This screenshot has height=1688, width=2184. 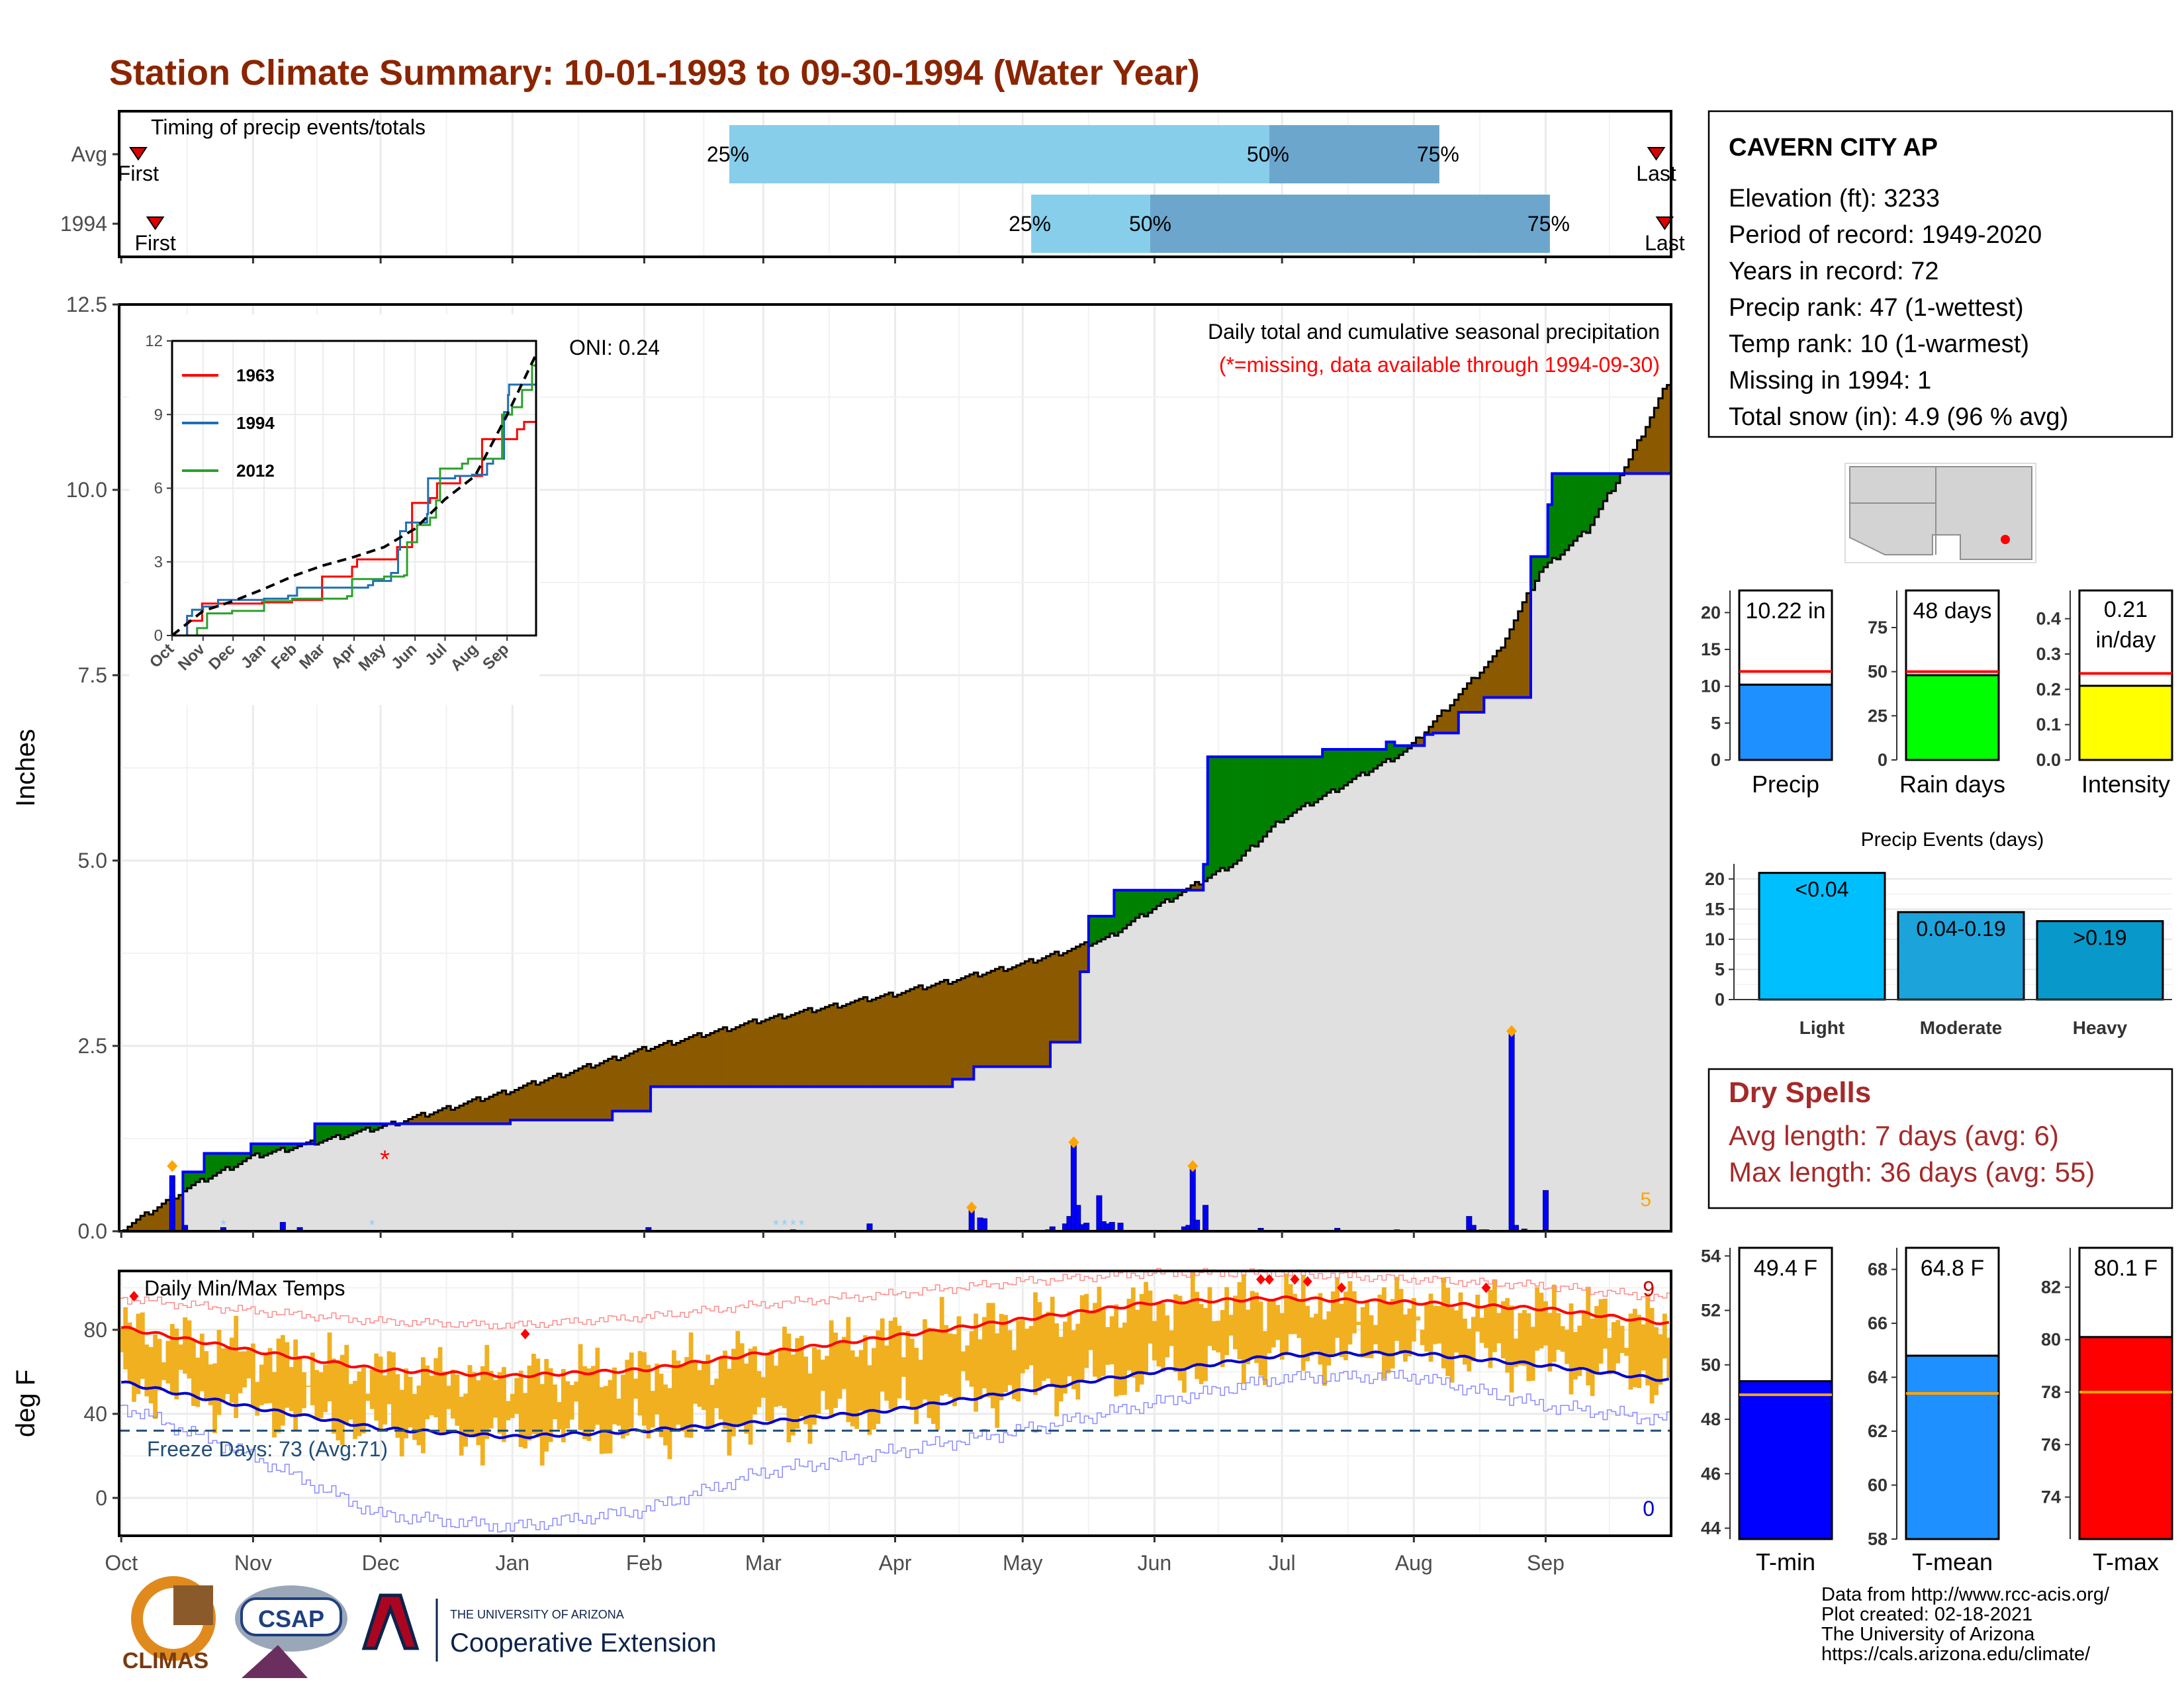 What do you see at coordinates (165, 1660) in the screenshot?
I see `climas-logo-text: CLIMAS` at bounding box center [165, 1660].